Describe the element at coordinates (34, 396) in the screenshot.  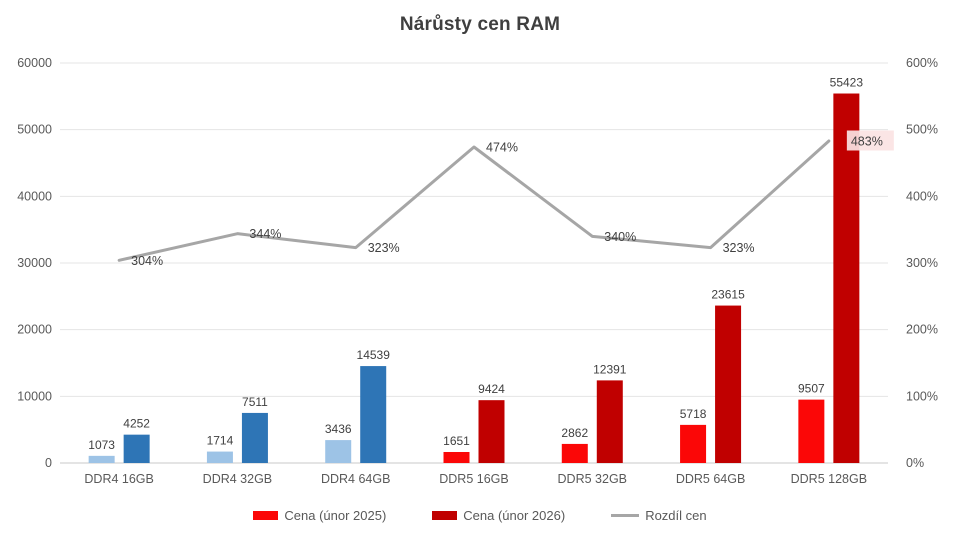
I see `svg-text: 10000` at that location.